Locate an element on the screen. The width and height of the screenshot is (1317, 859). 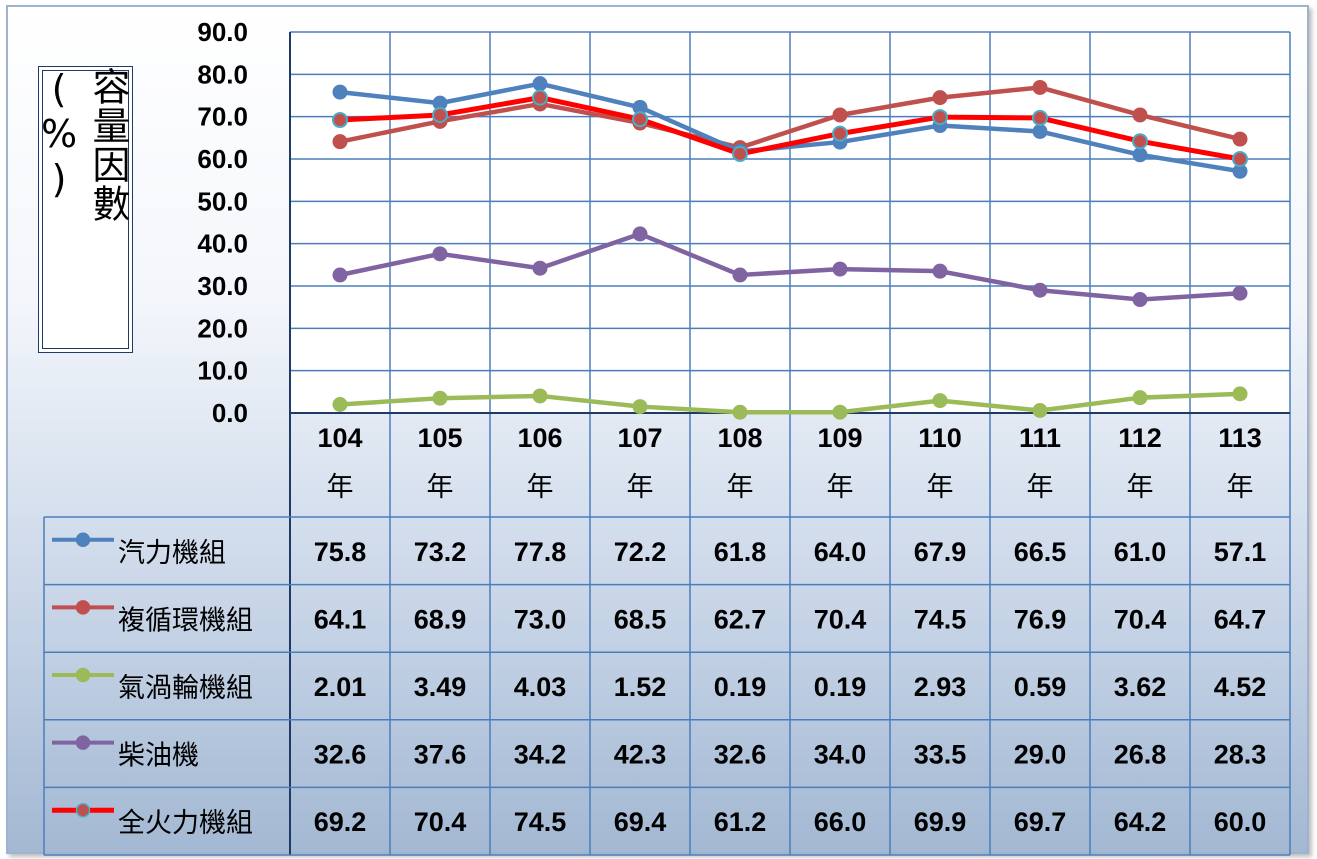
table-cell-value: 76.9 is located at coordinates (1040, 619).